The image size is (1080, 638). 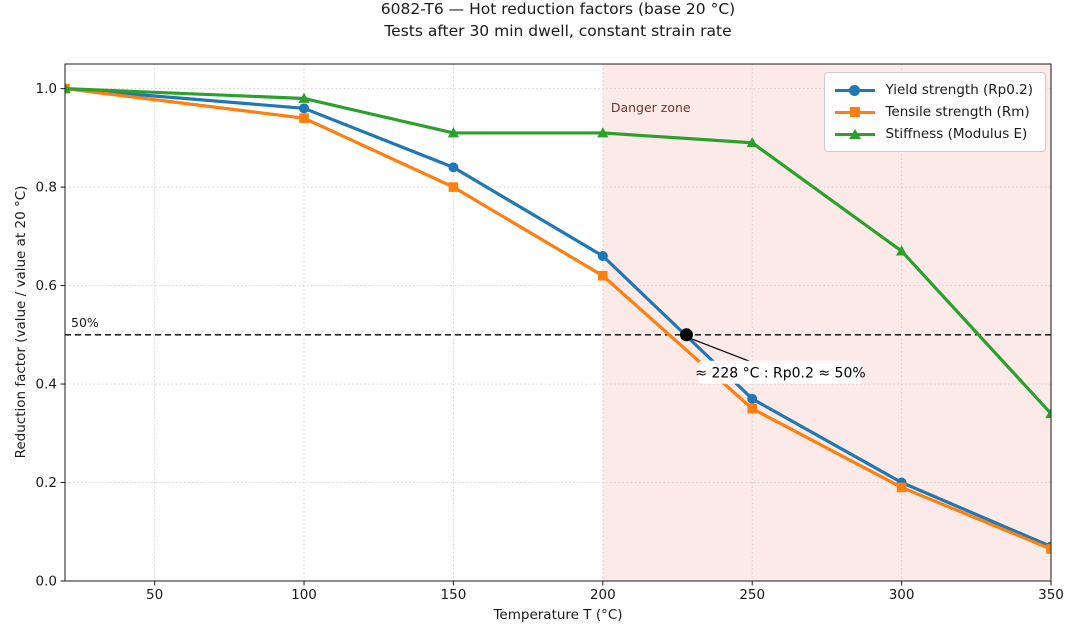 What do you see at coordinates (154, 595) in the screenshot?
I see `x-tick-label: 50` at bounding box center [154, 595].